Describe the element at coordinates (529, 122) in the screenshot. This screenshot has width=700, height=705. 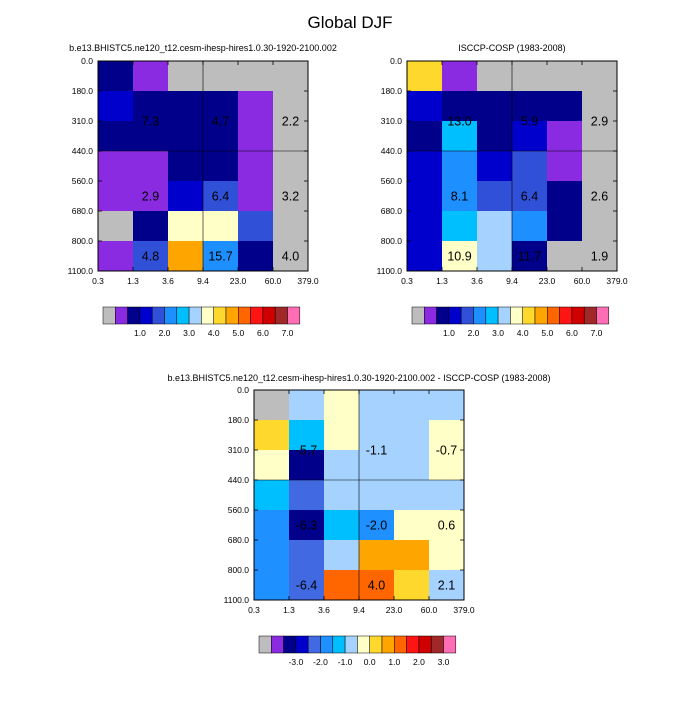
I see `data-label: 5.9` at that location.